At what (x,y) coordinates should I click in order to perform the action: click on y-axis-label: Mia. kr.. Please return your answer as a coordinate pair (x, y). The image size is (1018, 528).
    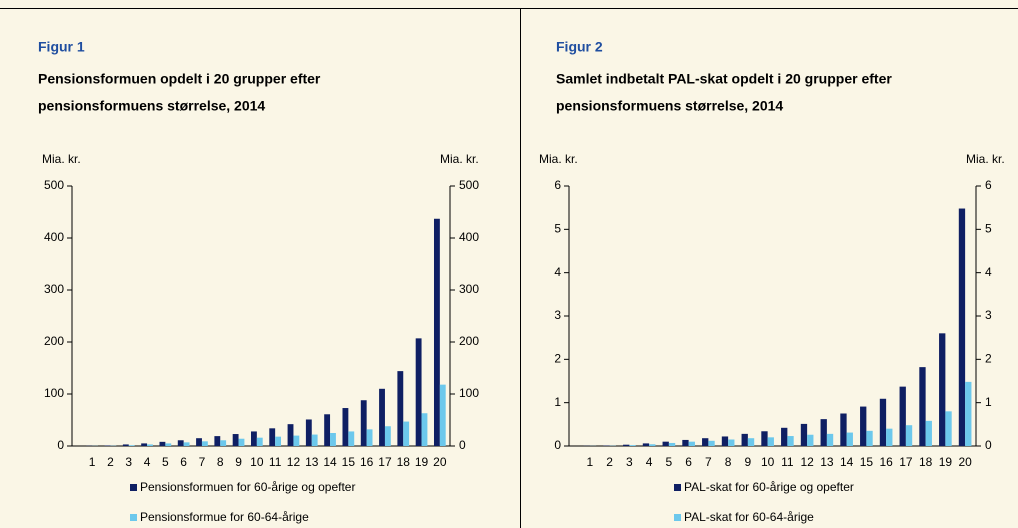
    Looking at the image, I should click on (558, 159).